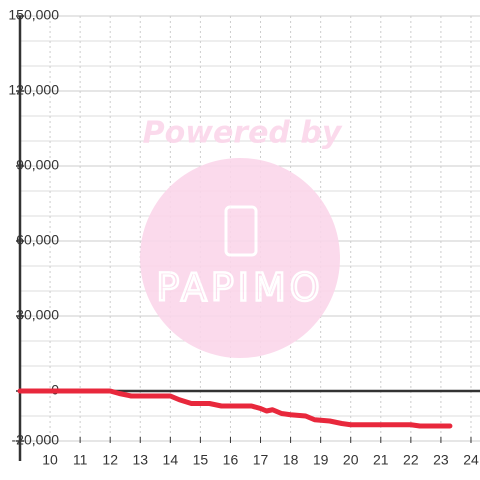  I want to click on x-tick-label: 23, so click(441, 460).